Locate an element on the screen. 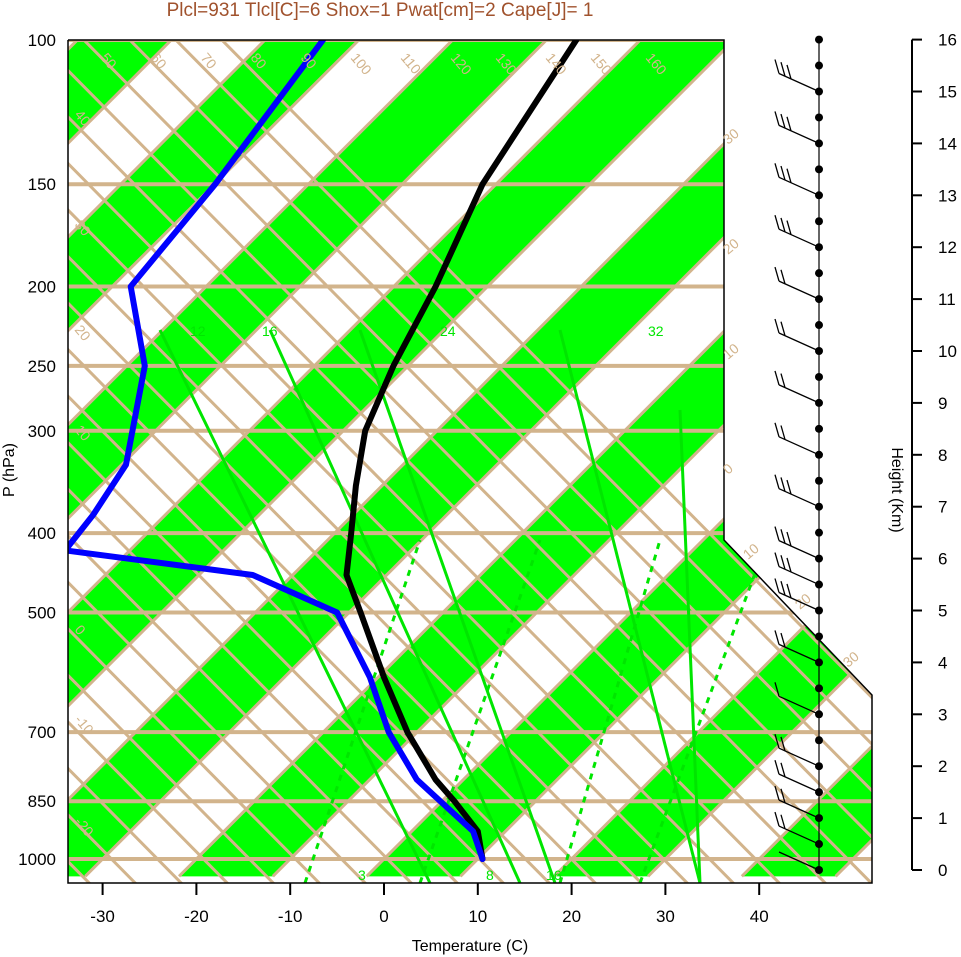 The height and width of the screenshot is (957, 961). pressure-tick-label: 100 is located at coordinates (42, 40).